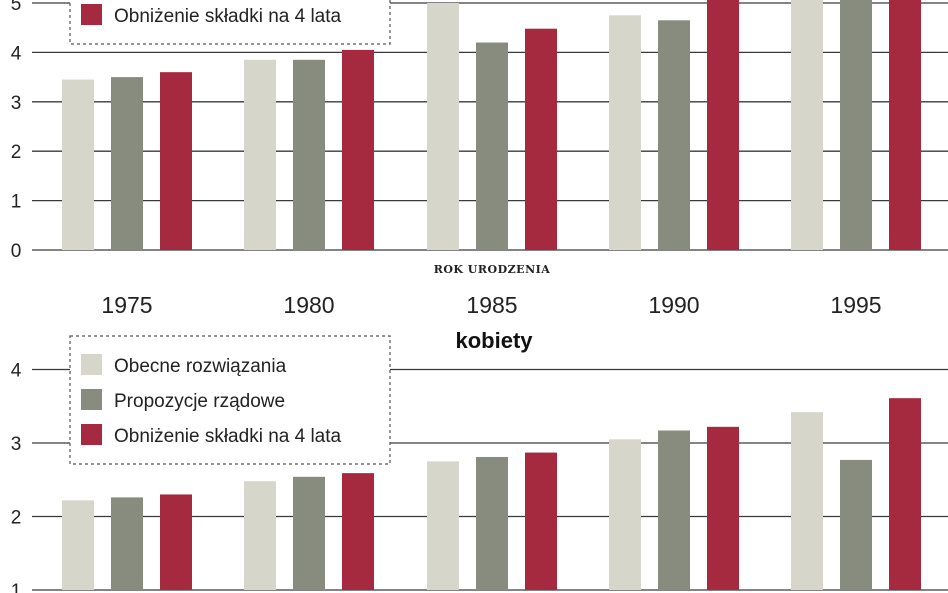  Describe the element at coordinates (492, 269) in the screenshot. I see `x-axis-title: ROK URODZENIA` at that location.